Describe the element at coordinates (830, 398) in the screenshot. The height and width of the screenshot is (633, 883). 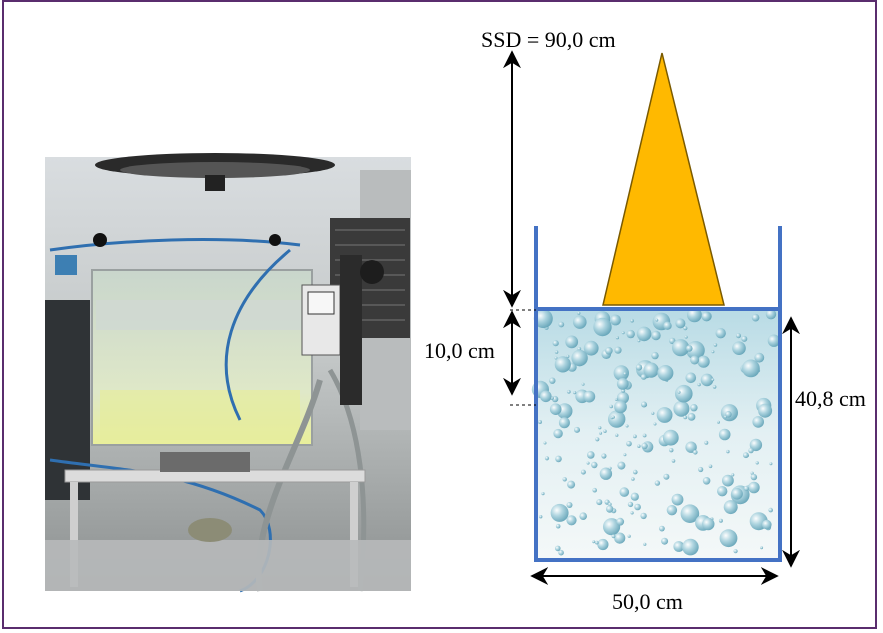
I see `height-label: 40,8 cm` at that location.